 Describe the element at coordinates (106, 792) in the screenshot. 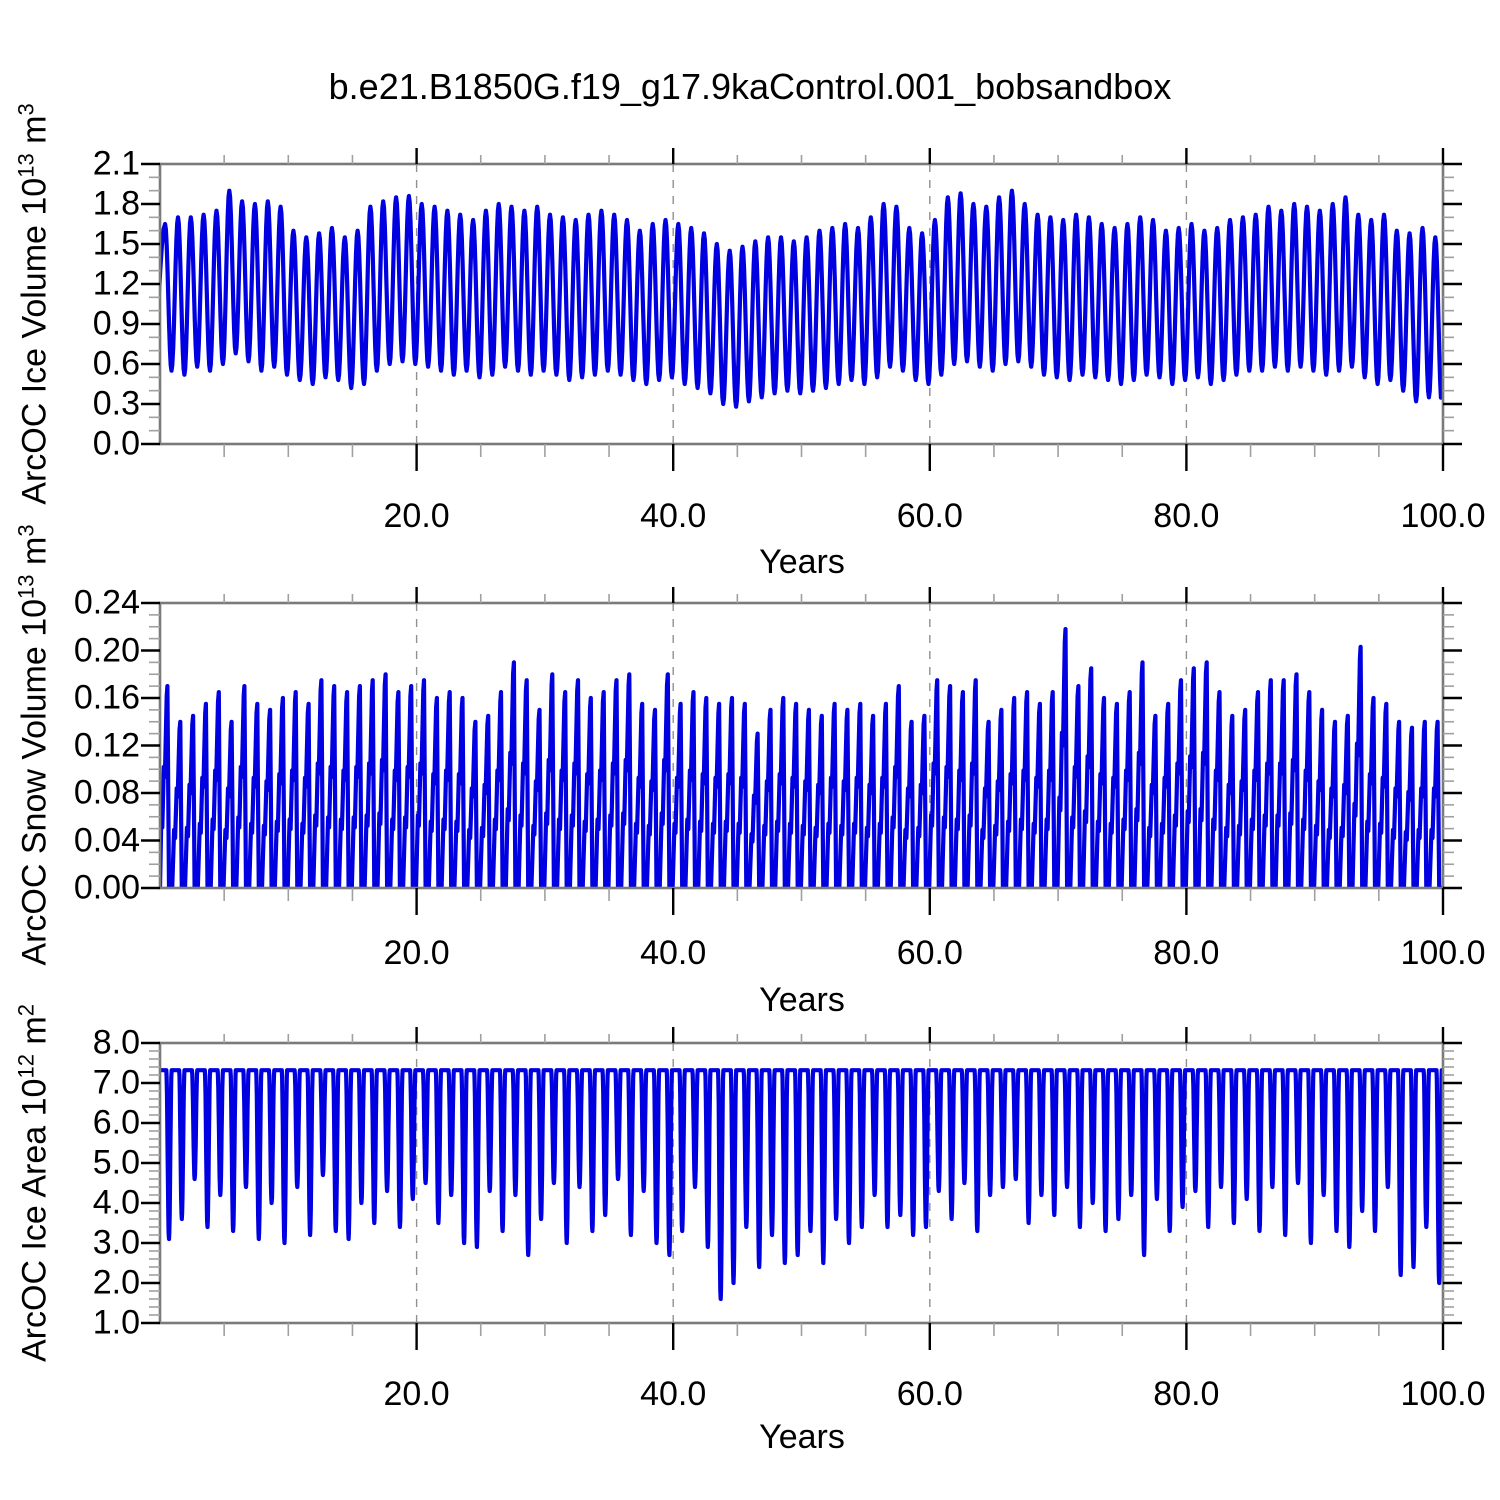

I see `y-tick-label: 0.08` at that location.